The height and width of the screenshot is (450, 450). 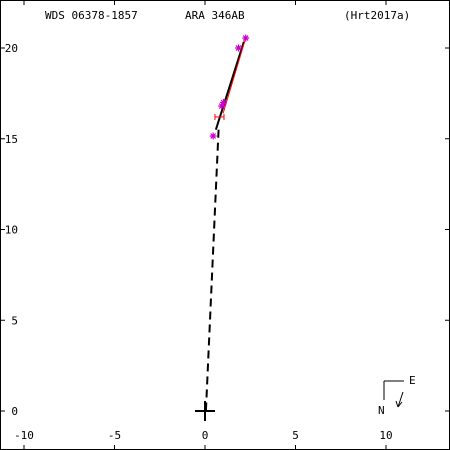 What do you see at coordinates (400, 399) in the screenshot?
I see `compass-motion-arrow` at bounding box center [400, 399].